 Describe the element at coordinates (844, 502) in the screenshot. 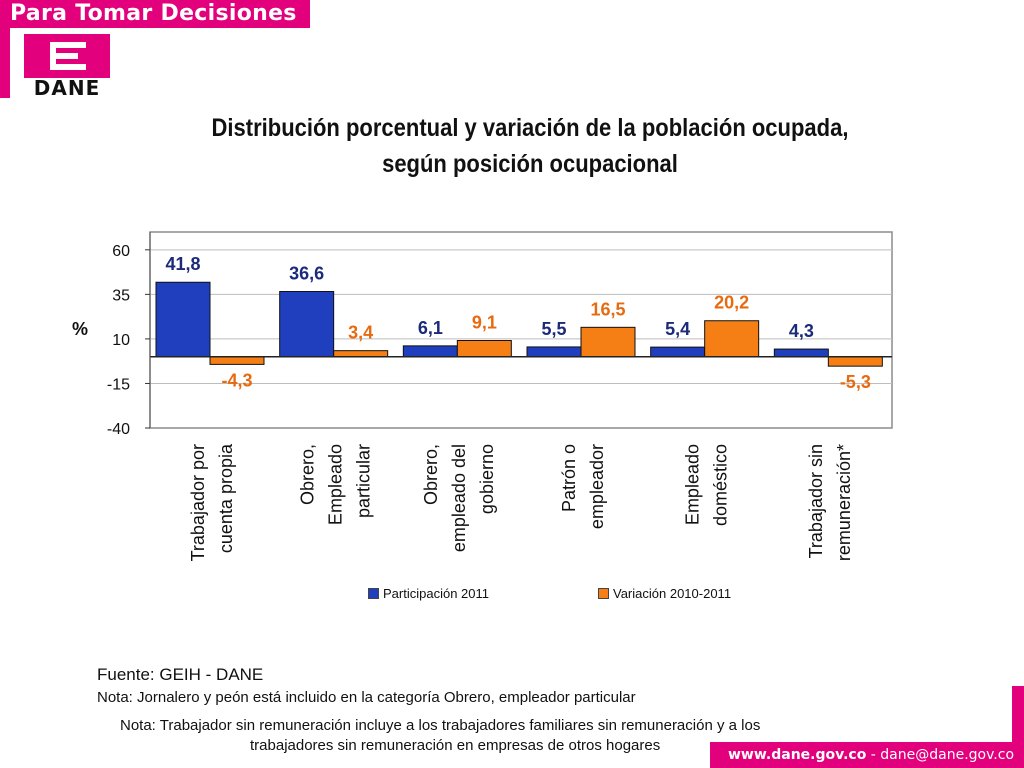

I see `category-label: remuneración*` at that location.